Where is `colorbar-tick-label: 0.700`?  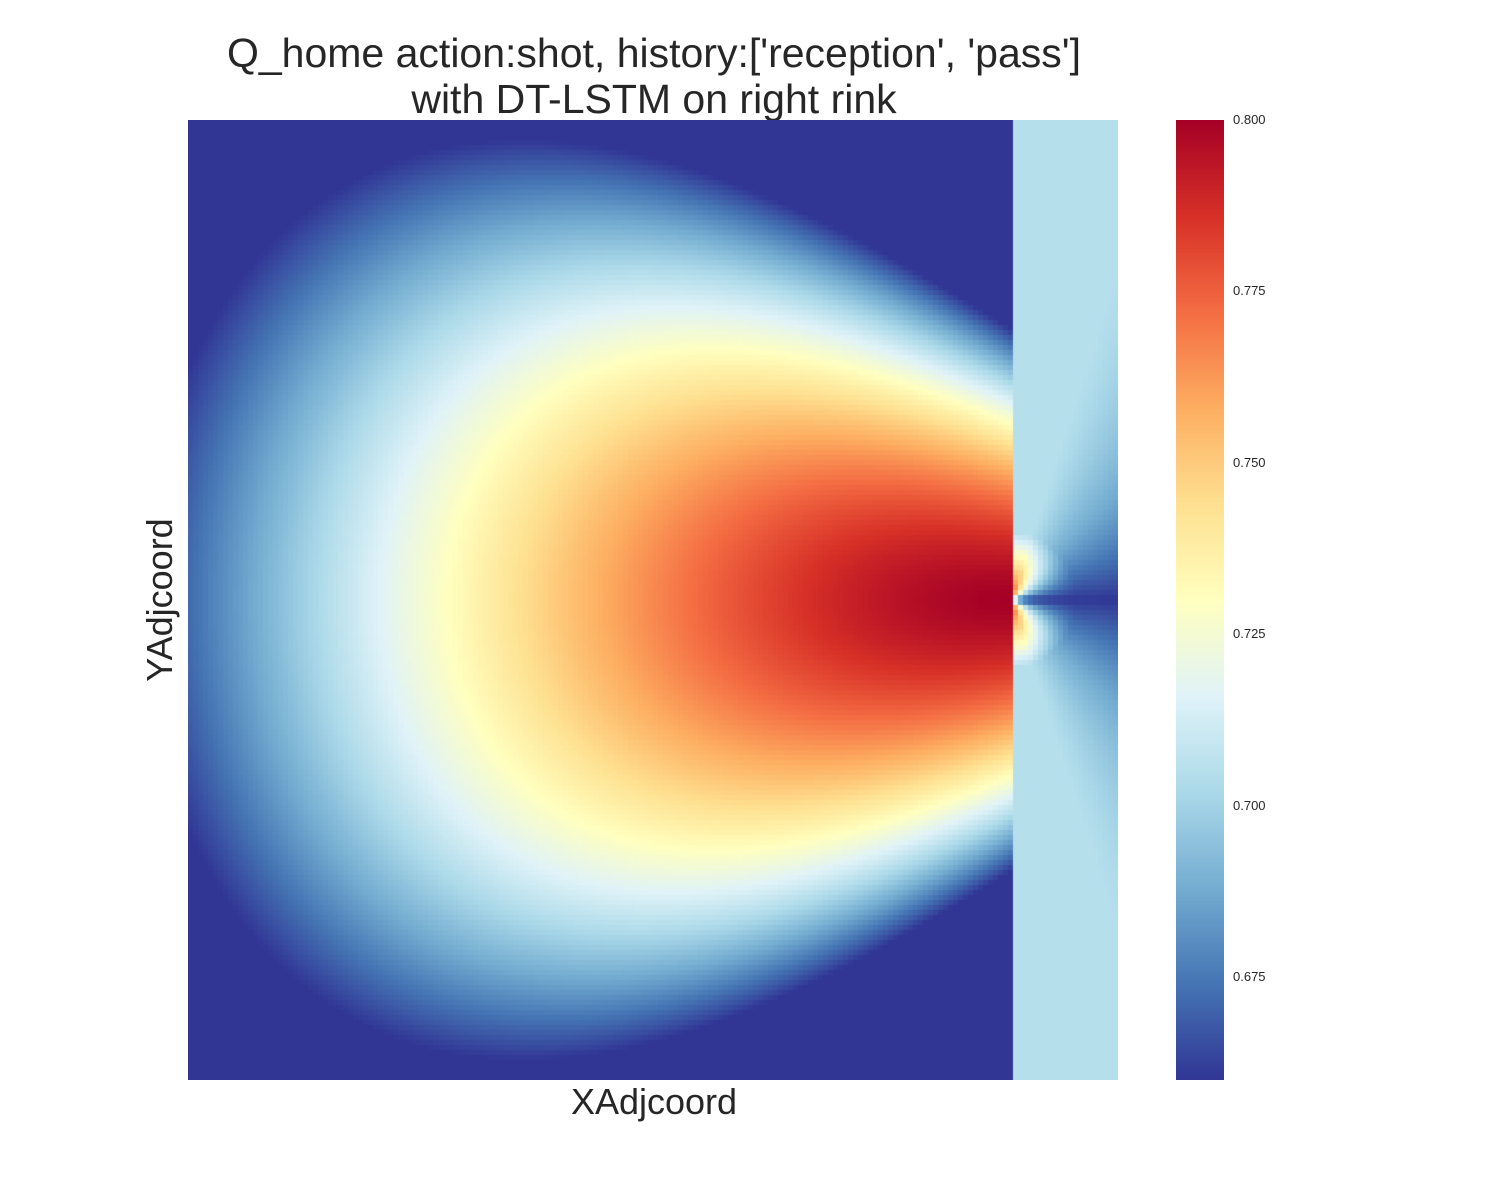 colorbar-tick-label: 0.700 is located at coordinates (1249, 805).